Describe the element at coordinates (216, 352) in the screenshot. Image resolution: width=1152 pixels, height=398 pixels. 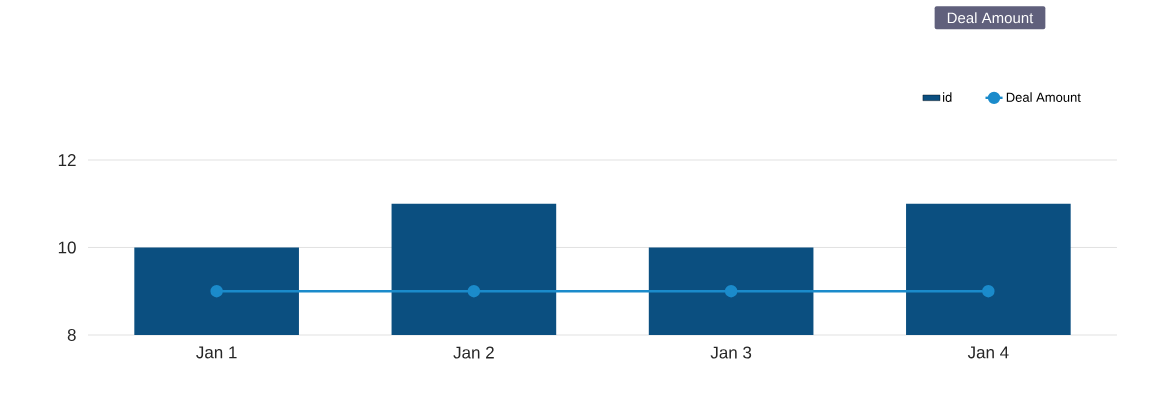
I see `x-tick-label: Jan 1` at that location.